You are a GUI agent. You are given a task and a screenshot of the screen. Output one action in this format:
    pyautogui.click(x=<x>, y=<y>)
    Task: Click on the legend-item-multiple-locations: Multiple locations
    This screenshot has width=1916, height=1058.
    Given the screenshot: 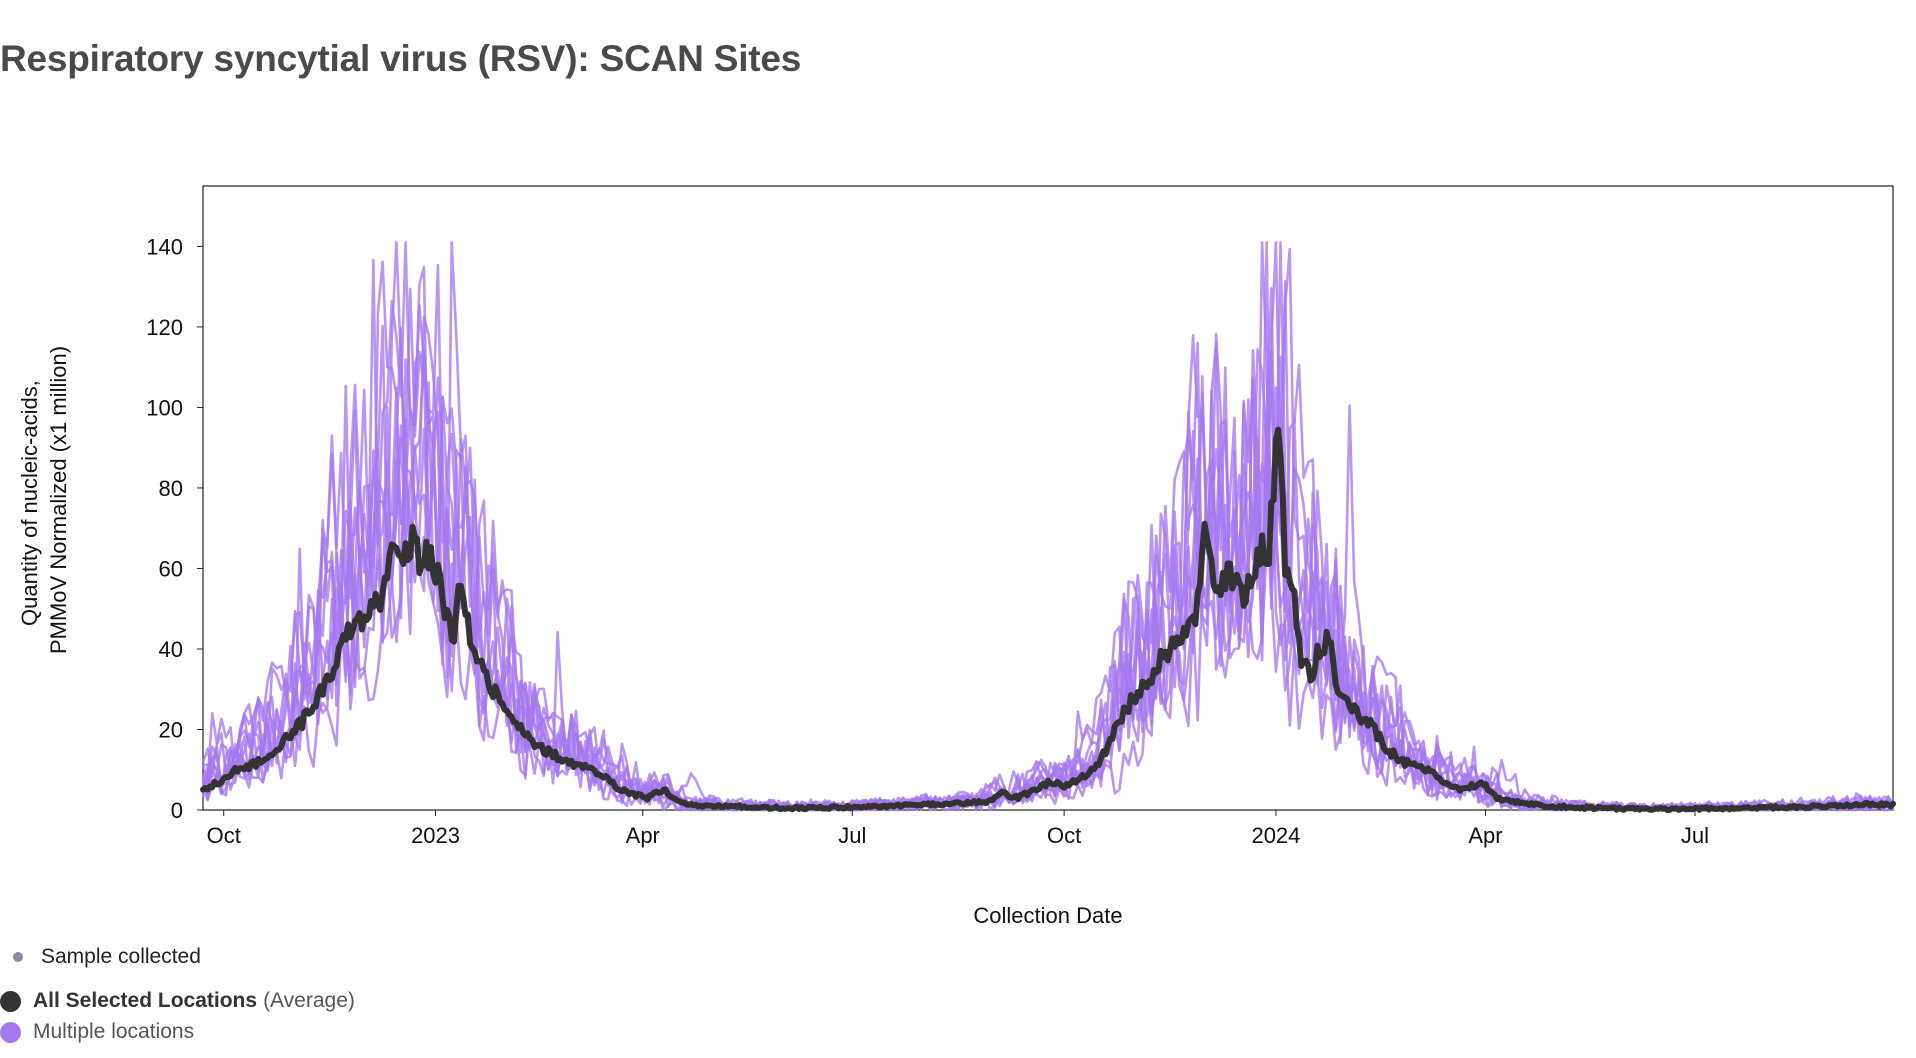 What is the action you would take?
    pyautogui.click(x=97, y=1032)
    